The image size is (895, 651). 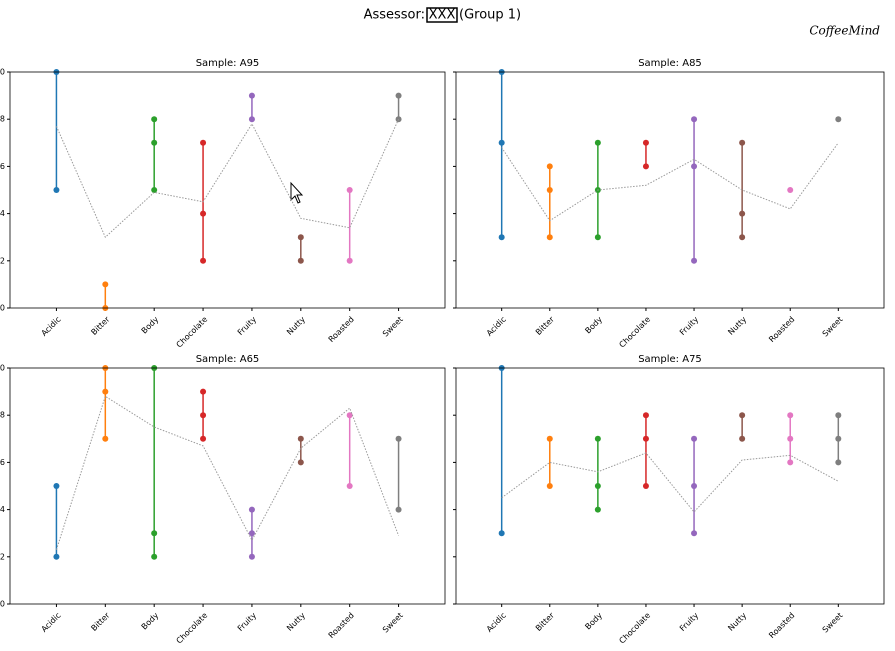 I want to click on panel-title: Sample: A85, so click(x=670, y=63).